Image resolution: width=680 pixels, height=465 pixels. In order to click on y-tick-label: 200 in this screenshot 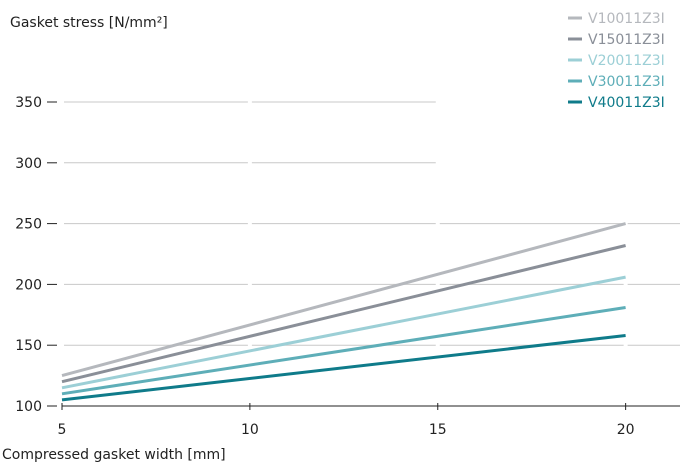, I will do `click(28, 285)`.